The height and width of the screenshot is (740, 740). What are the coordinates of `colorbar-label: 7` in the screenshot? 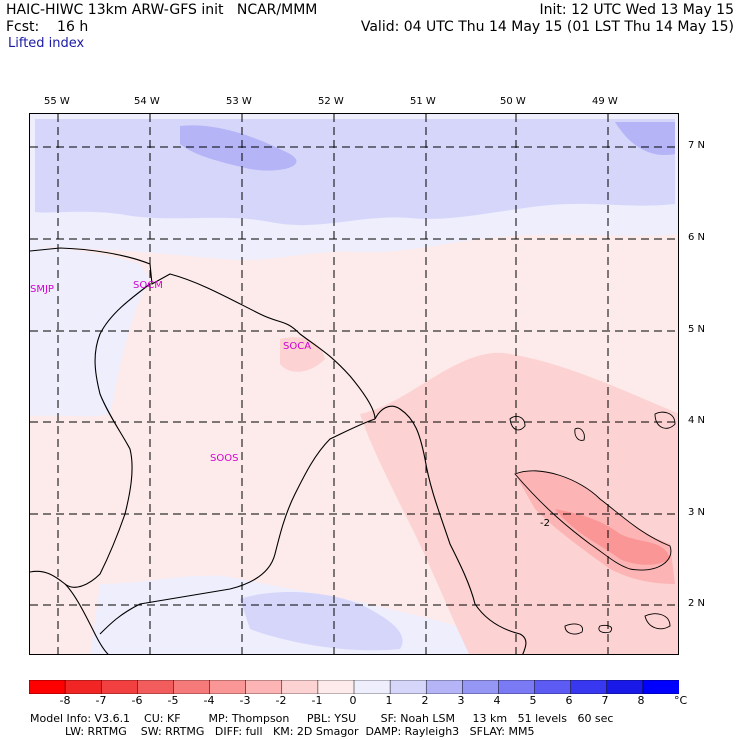 It's located at (605, 700).